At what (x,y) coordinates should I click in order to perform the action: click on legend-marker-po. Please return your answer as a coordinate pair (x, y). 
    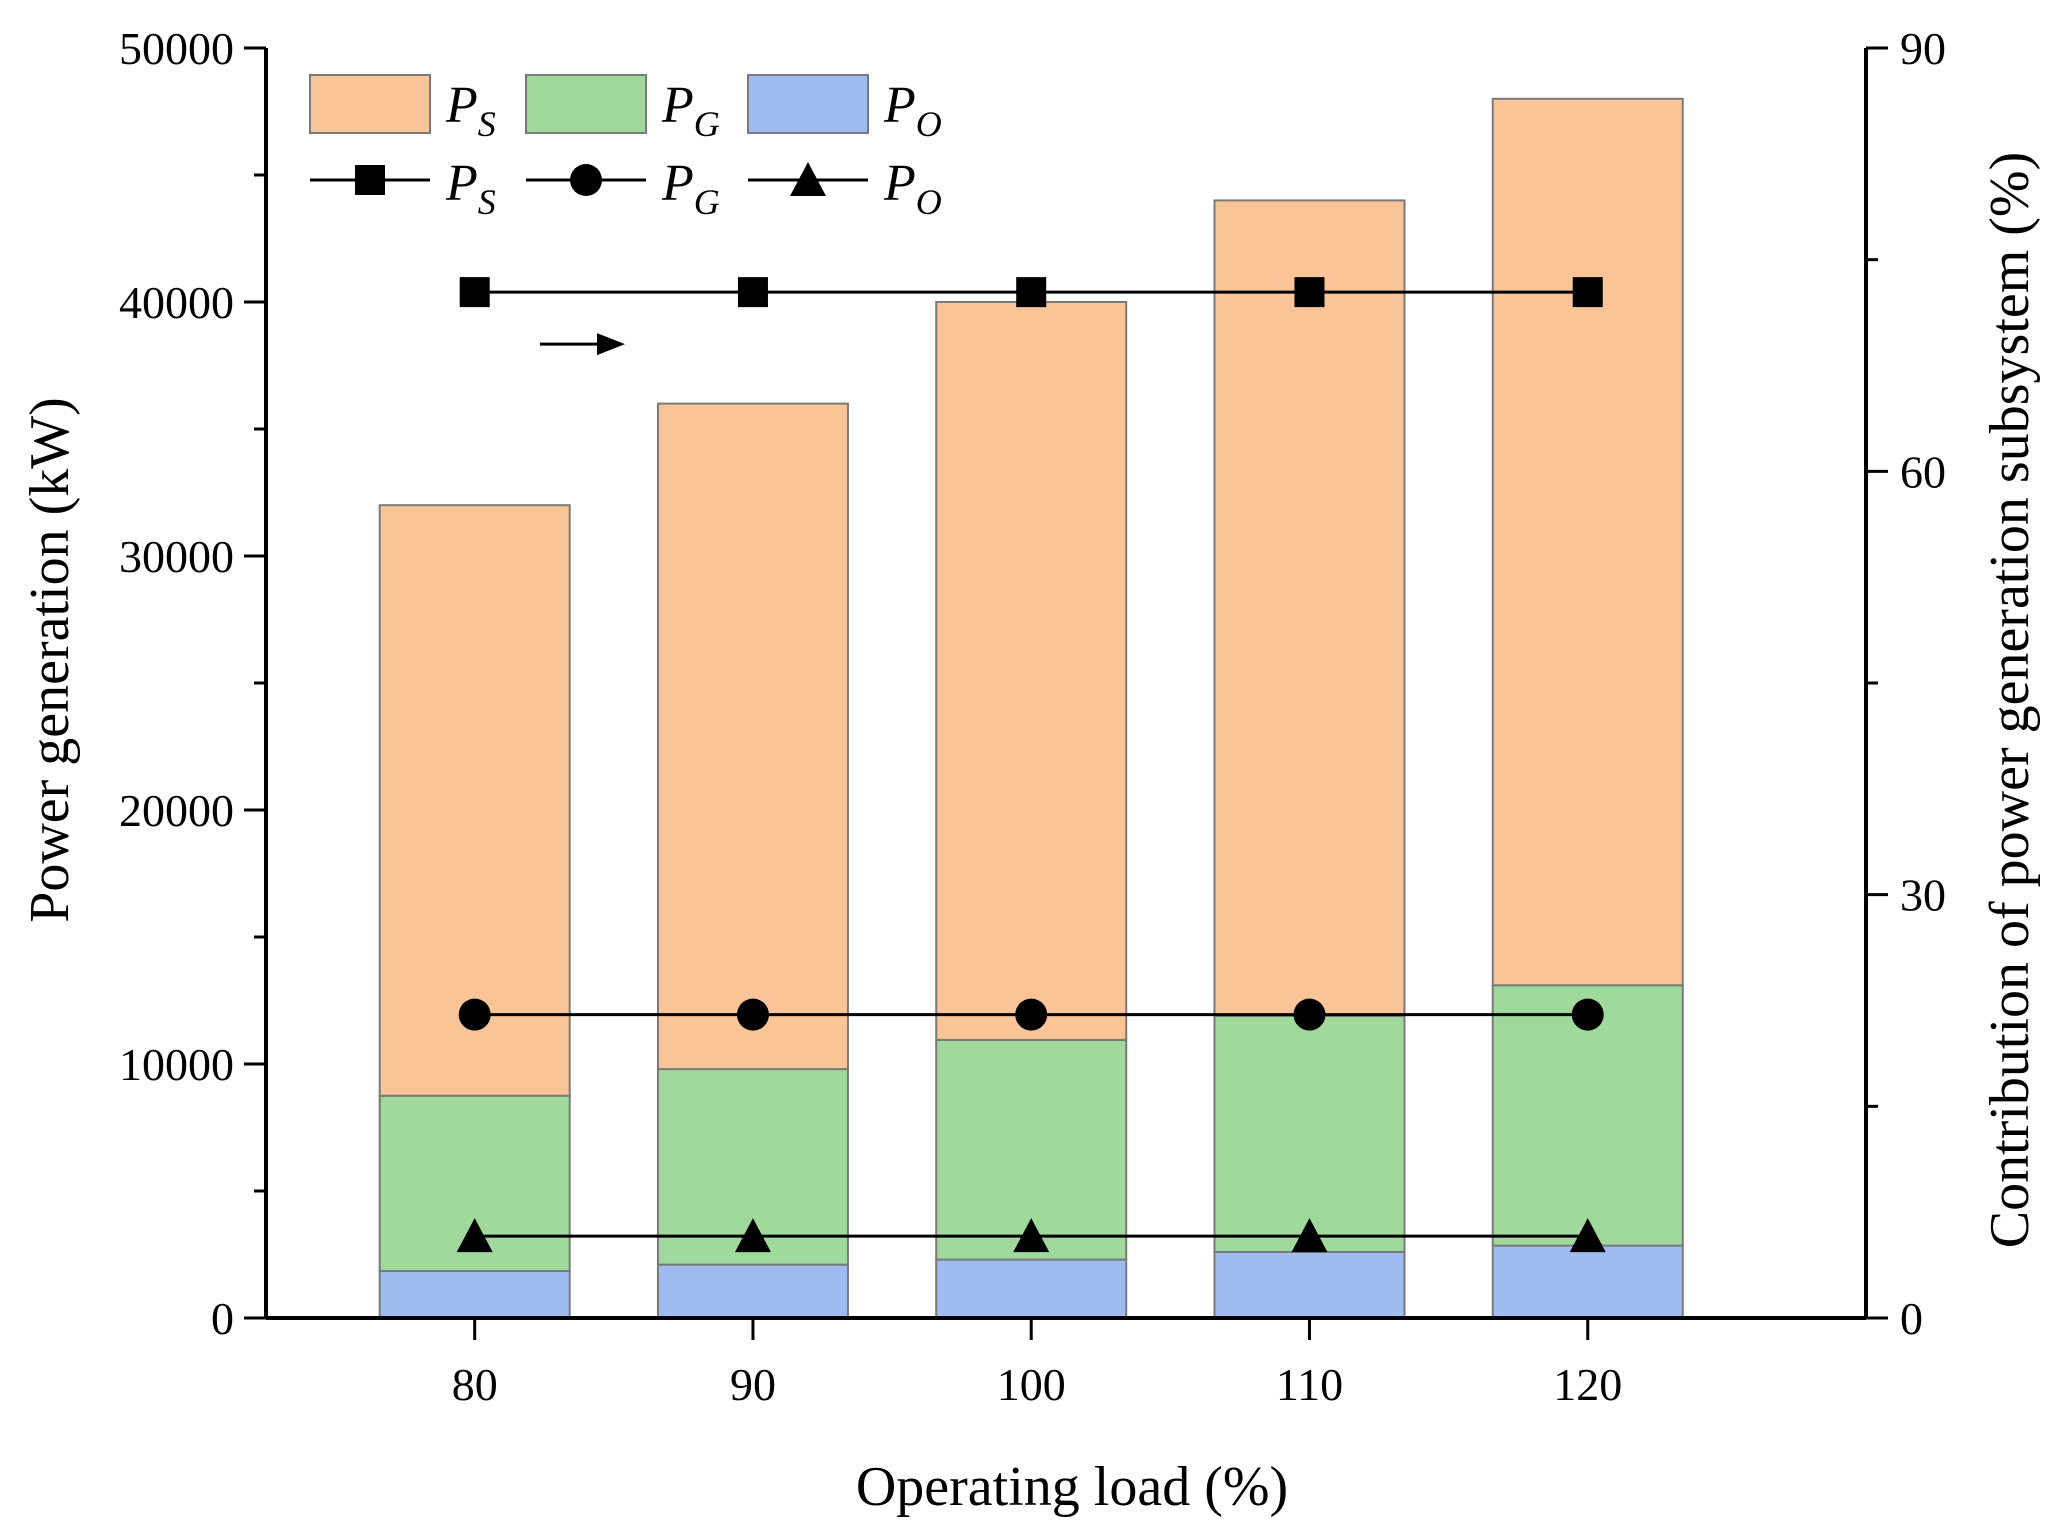
    Looking at the image, I should click on (808, 179).